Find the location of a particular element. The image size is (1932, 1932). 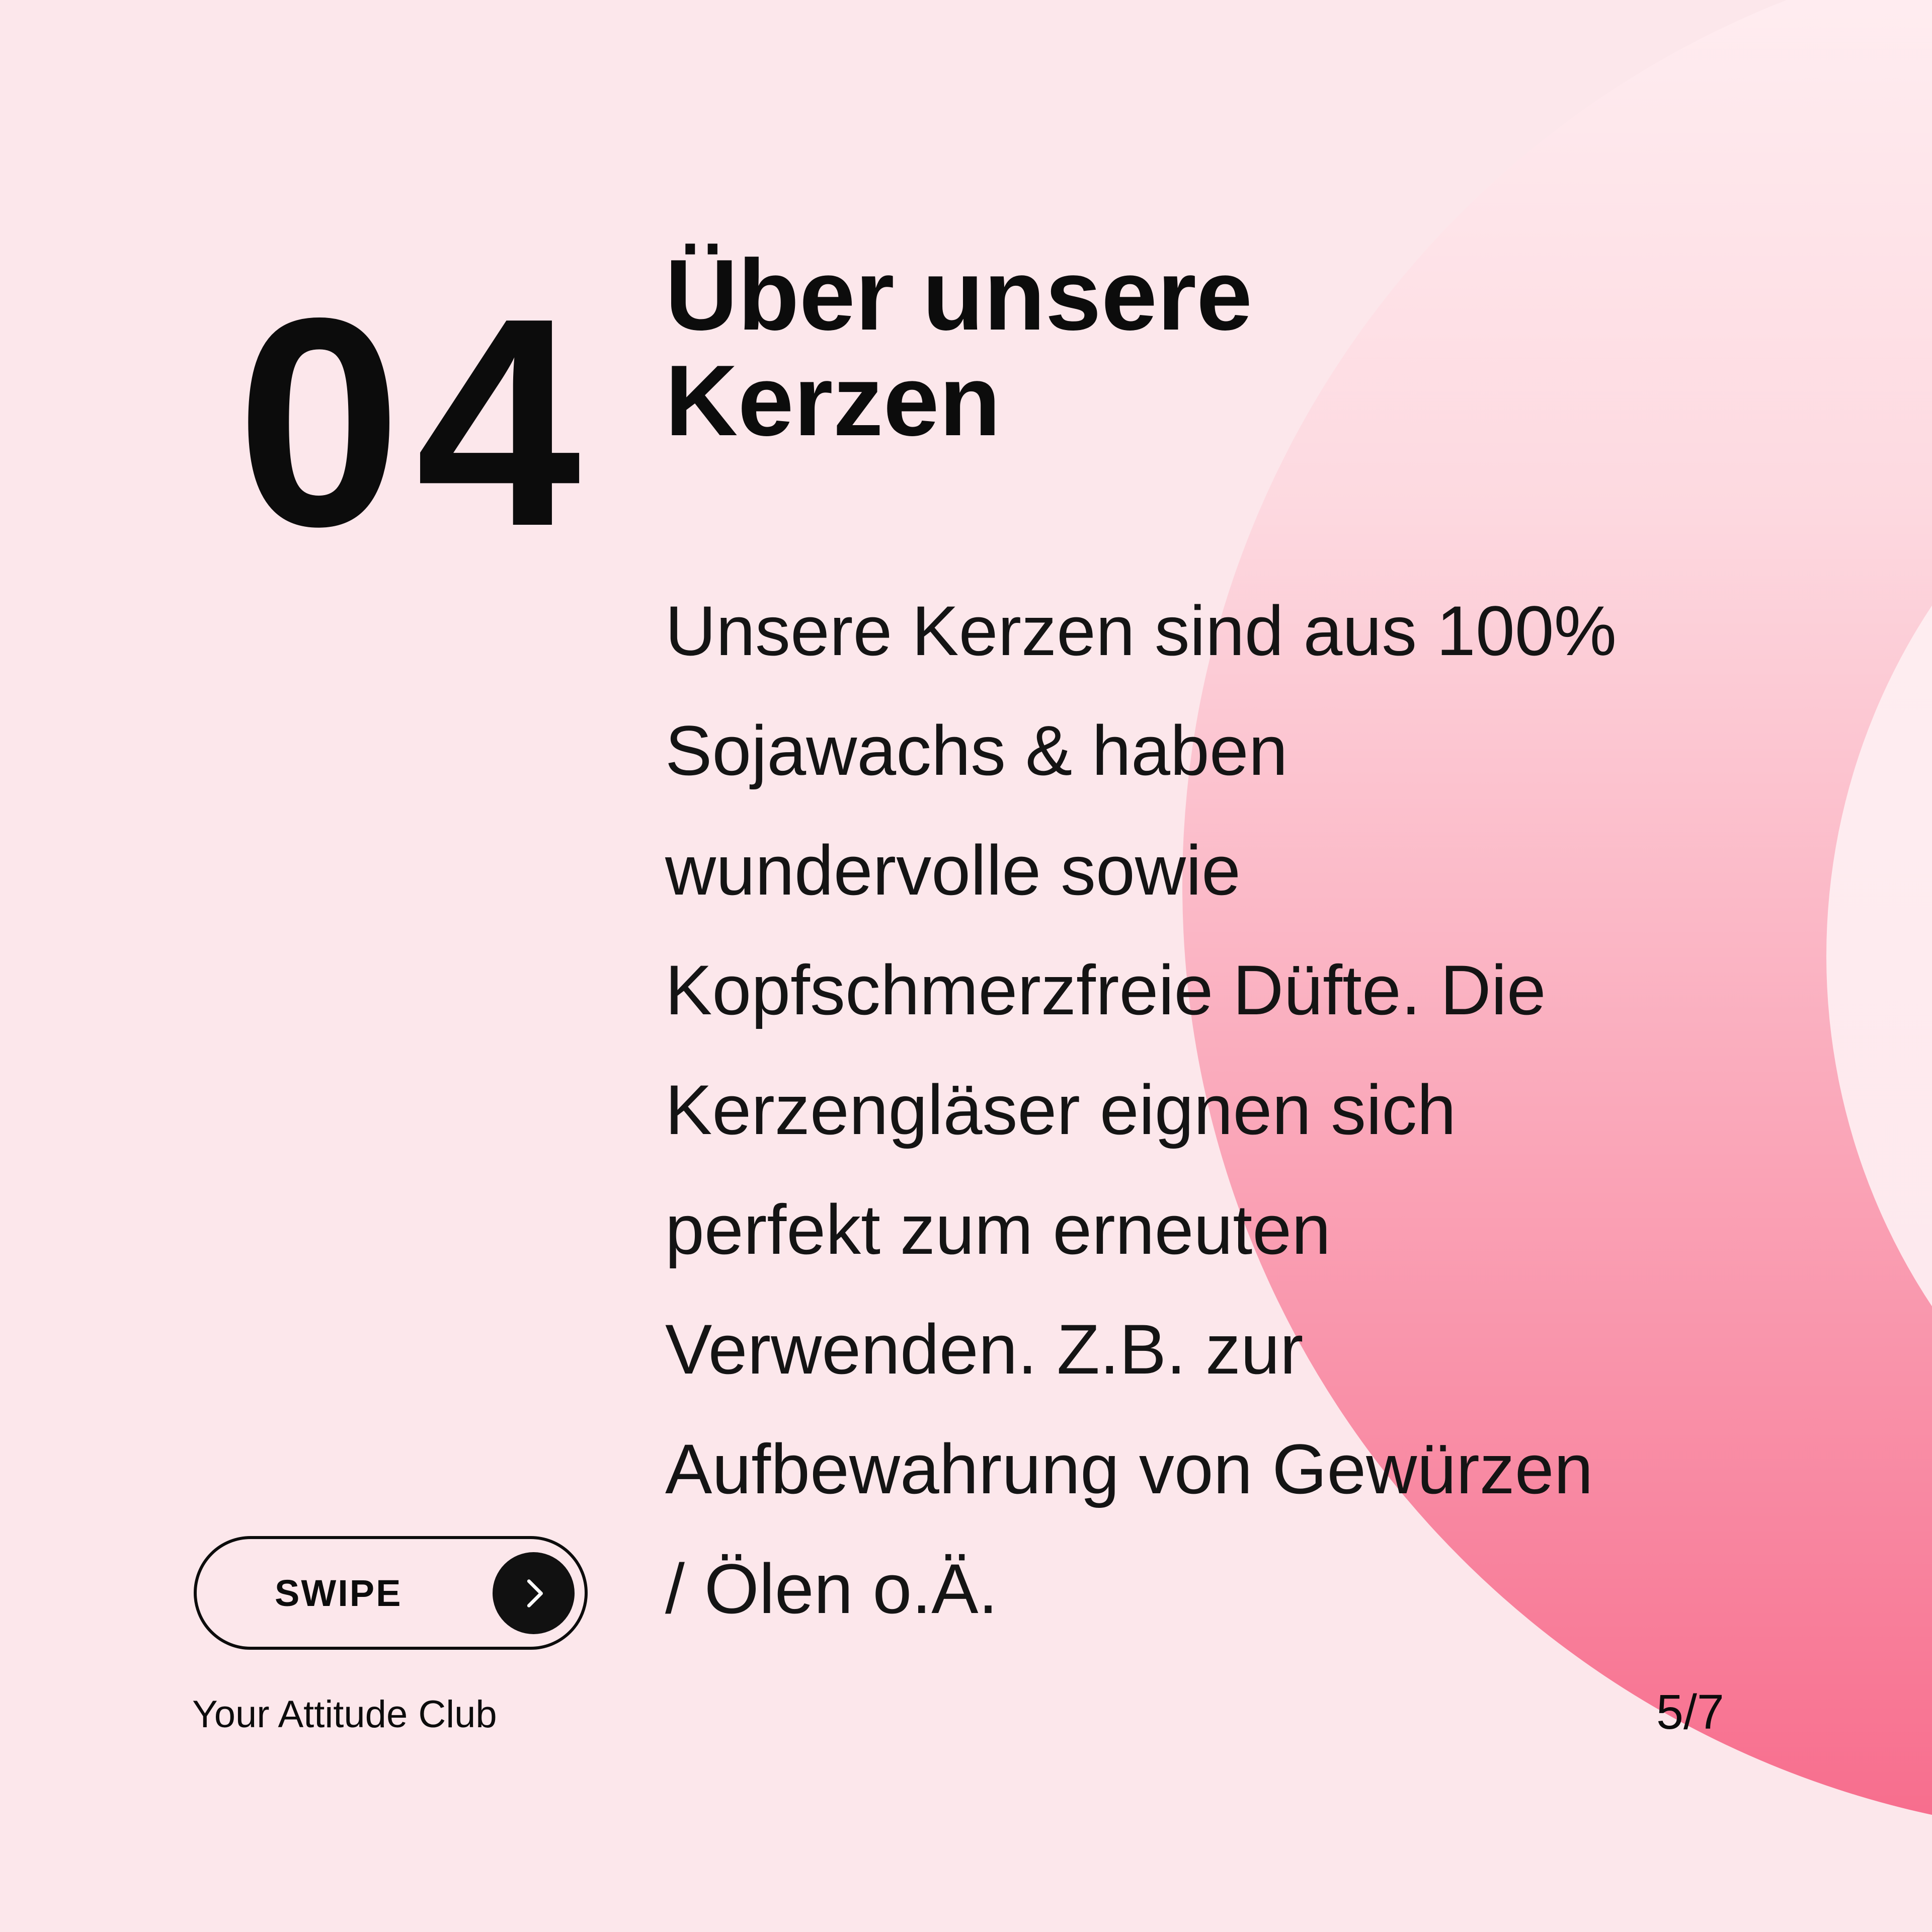

page-indicator: 5/7 is located at coordinates (1690, 1711).